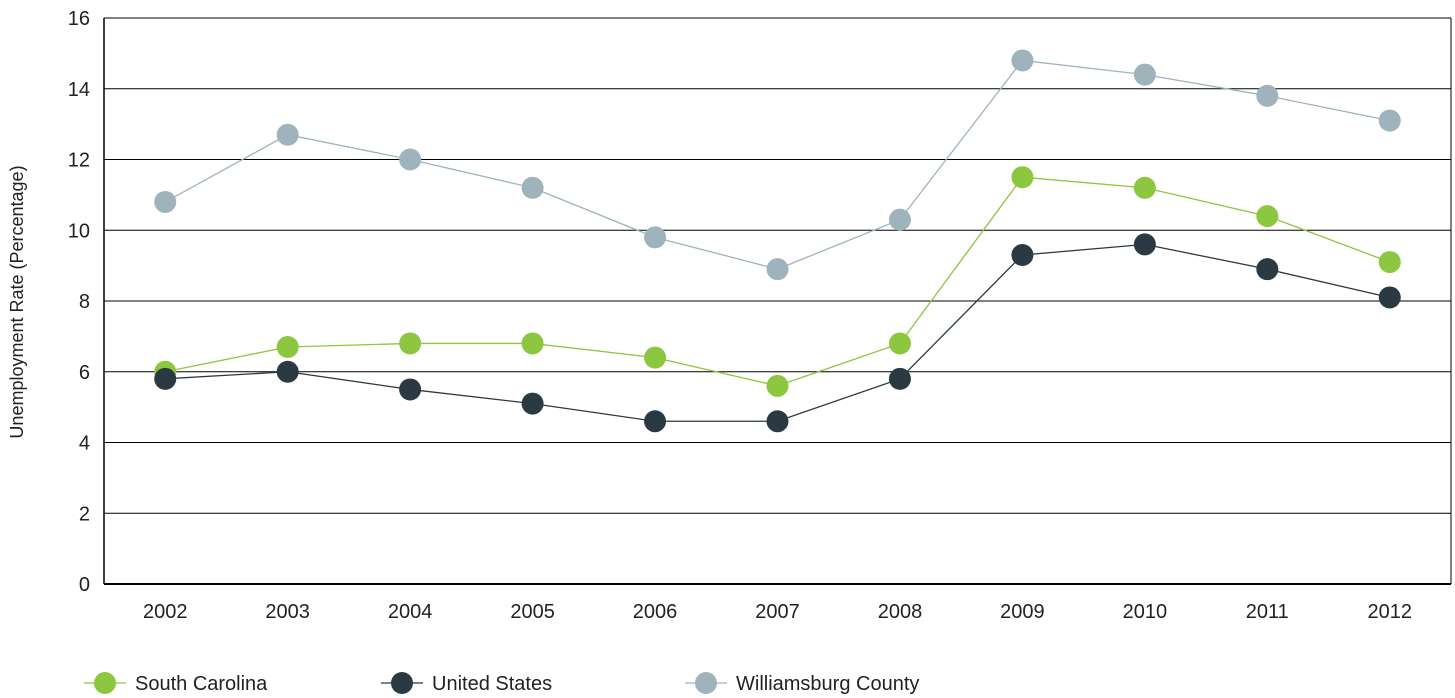  What do you see at coordinates (79, 90) in the screenshot?
I see `y-tick-label: 14` at bounding box center [79, 90].